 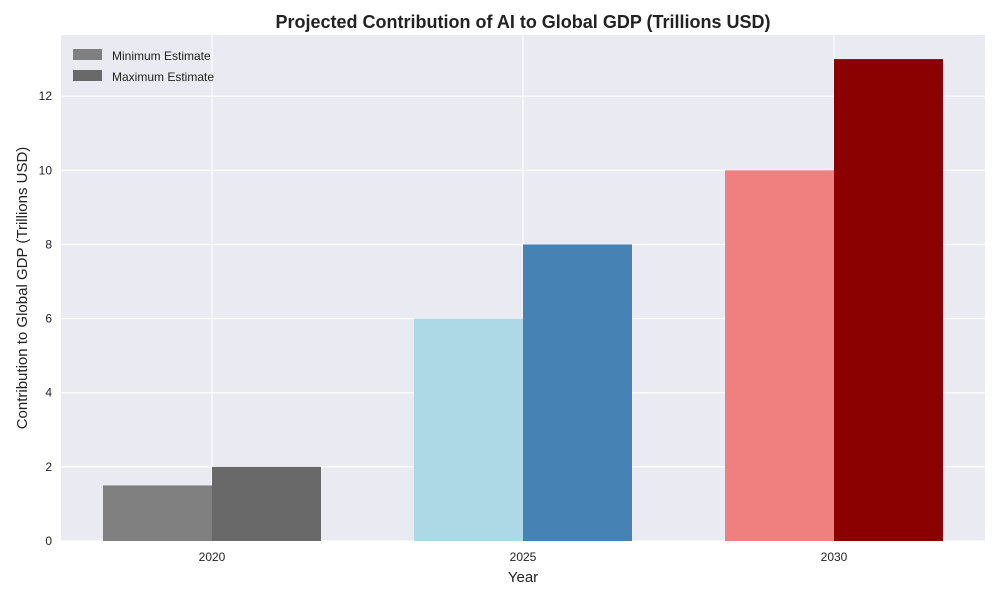 What do you see at coordinates (48, 541) in the screenshot?
I see `y-tick-label: 0` at bounding box center [48, 541].